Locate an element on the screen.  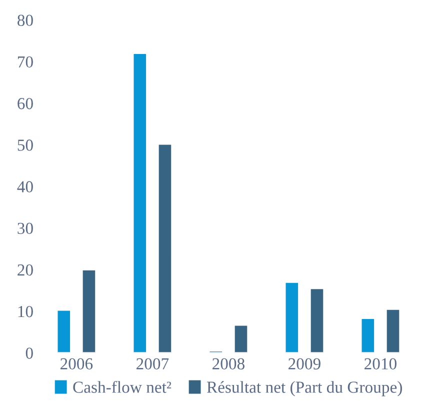
y-tick-label: 60 is located at coordinates (25, 104).